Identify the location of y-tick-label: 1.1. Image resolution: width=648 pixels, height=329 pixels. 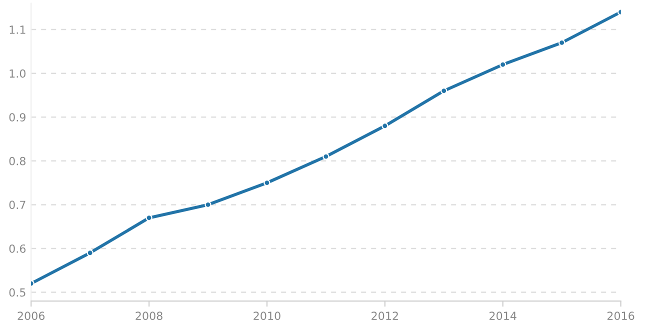
(18, 30).